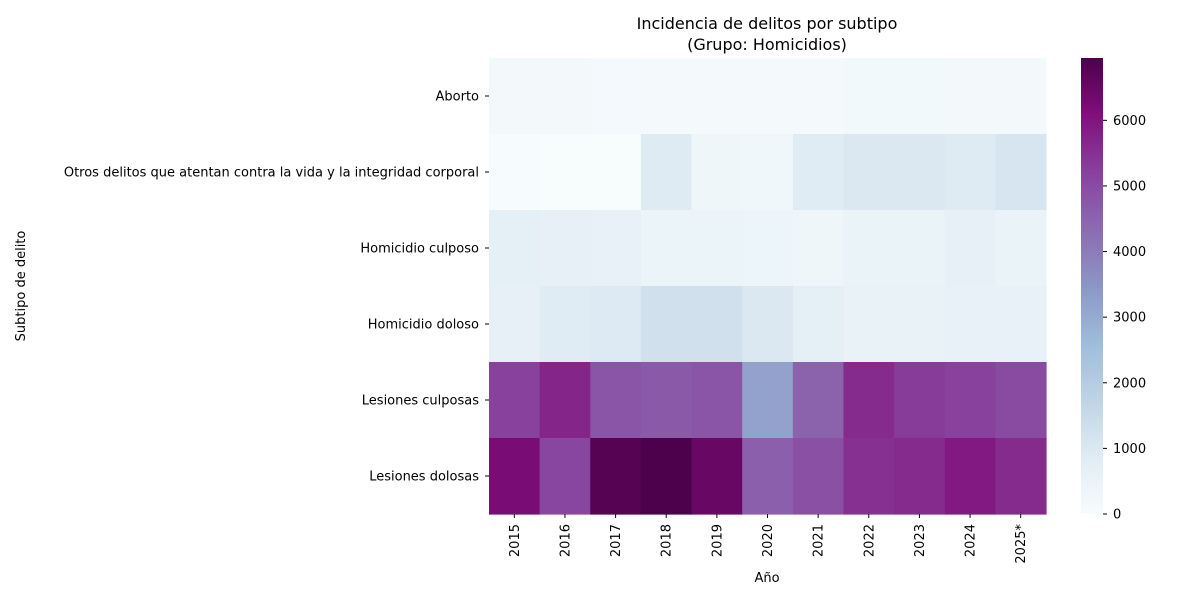 This screenshot has height=600, width=1200. I want to click on colorbar, so click(1092, 286).